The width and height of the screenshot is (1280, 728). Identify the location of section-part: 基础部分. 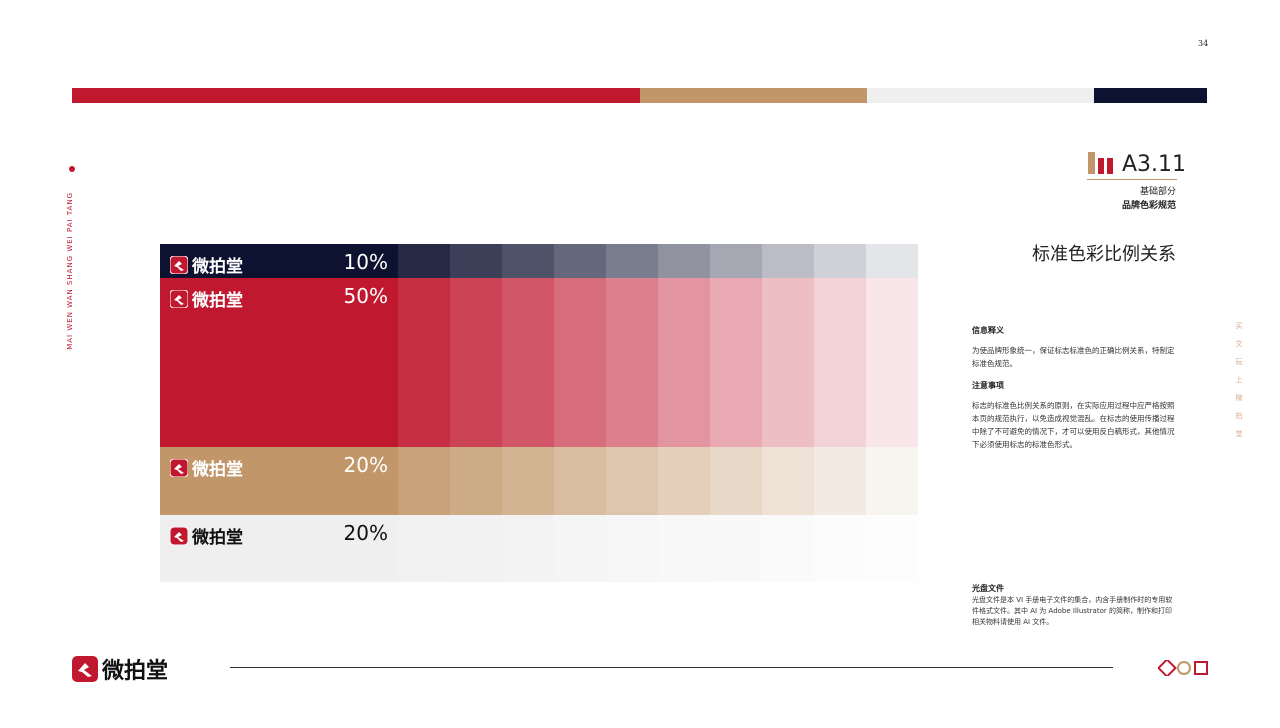
(1157, 192).